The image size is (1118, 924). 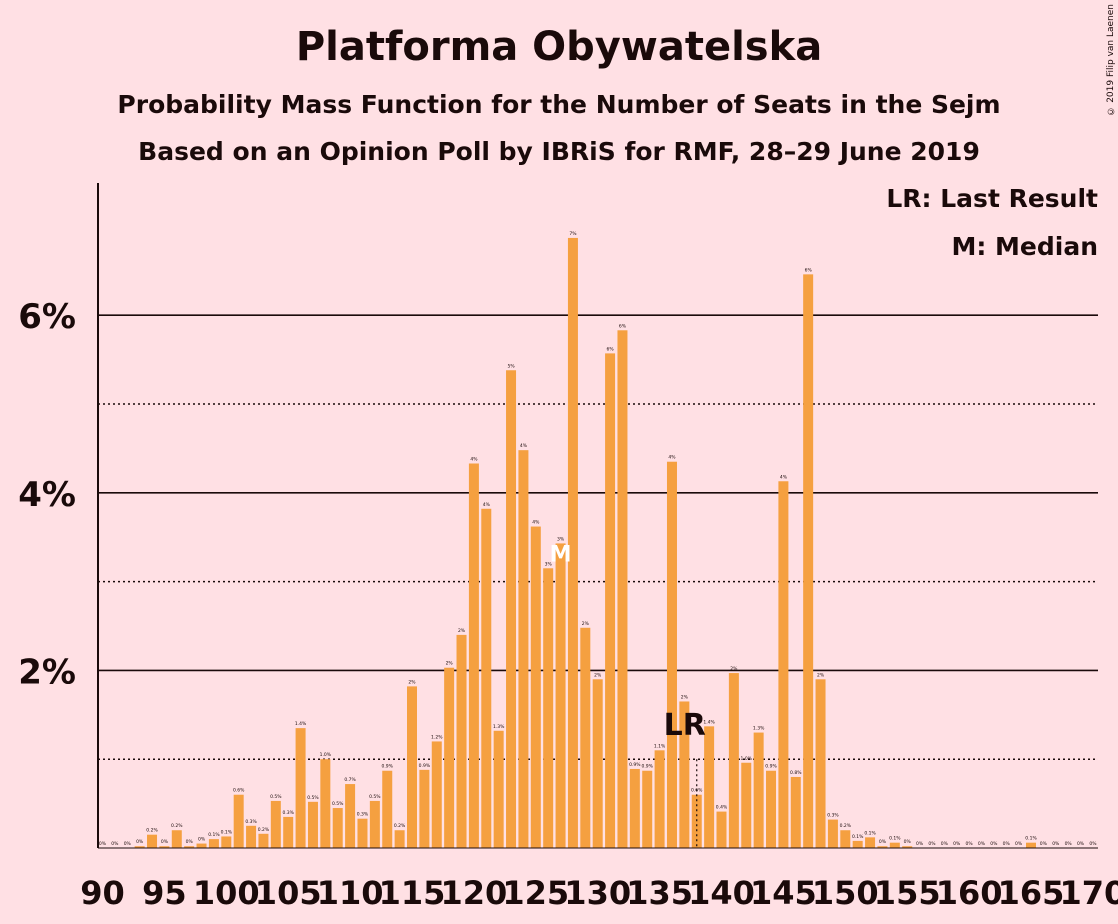 I want to click on y-tick-label: 2%, so click(x=47, y=672).